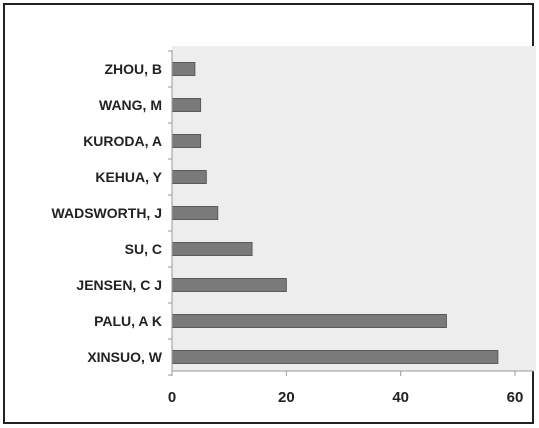 Image resolution: width=539 pixels, height=428 pixels. I want to click on x-tick-label: 60, so click(515, 397).